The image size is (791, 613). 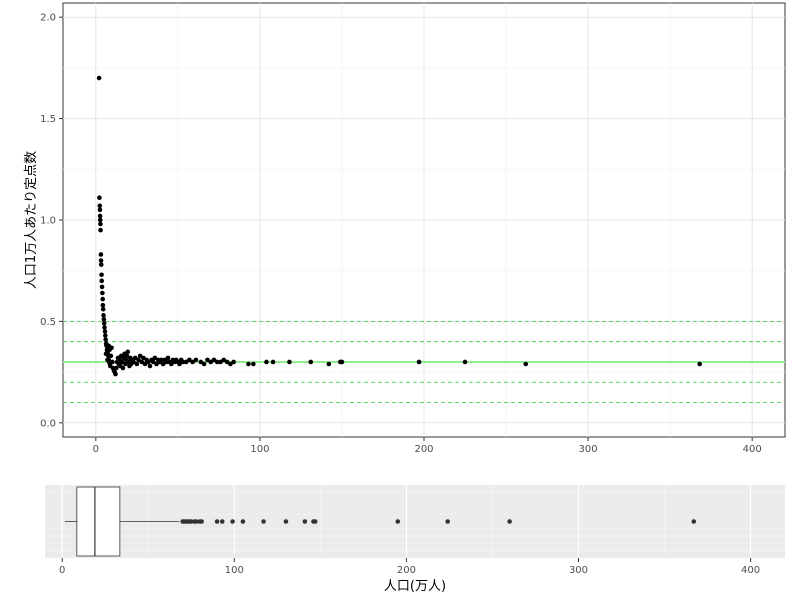 I want to click on iqr-box, so click(x=98, y=521).